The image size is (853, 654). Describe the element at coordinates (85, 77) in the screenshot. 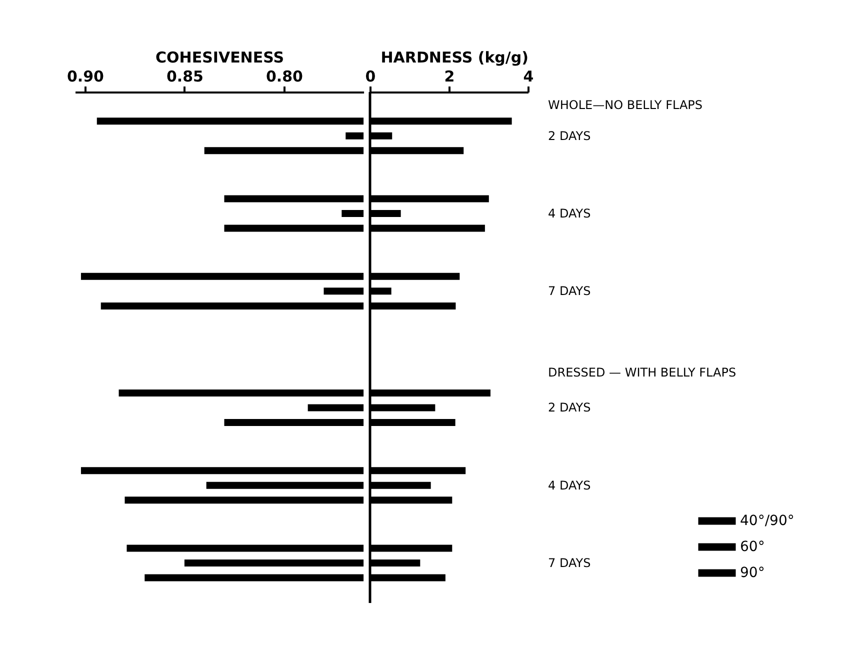

I see `x-tick-label: 0.90` at that location.